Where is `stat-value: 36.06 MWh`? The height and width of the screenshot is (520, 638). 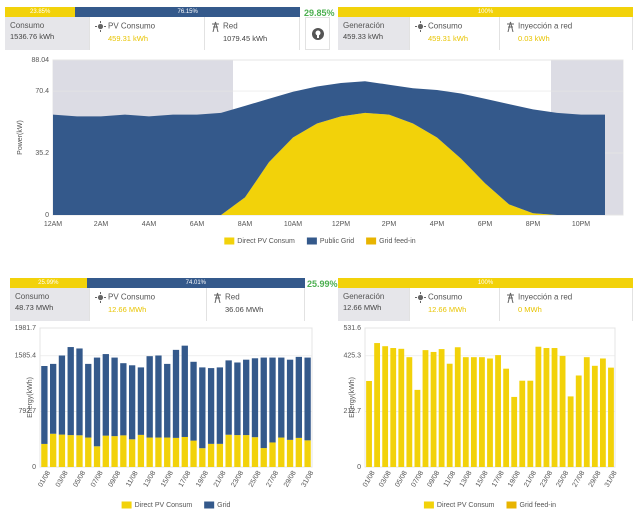
stat-value: 36.06 MWh is located at coordinates (244, 309).